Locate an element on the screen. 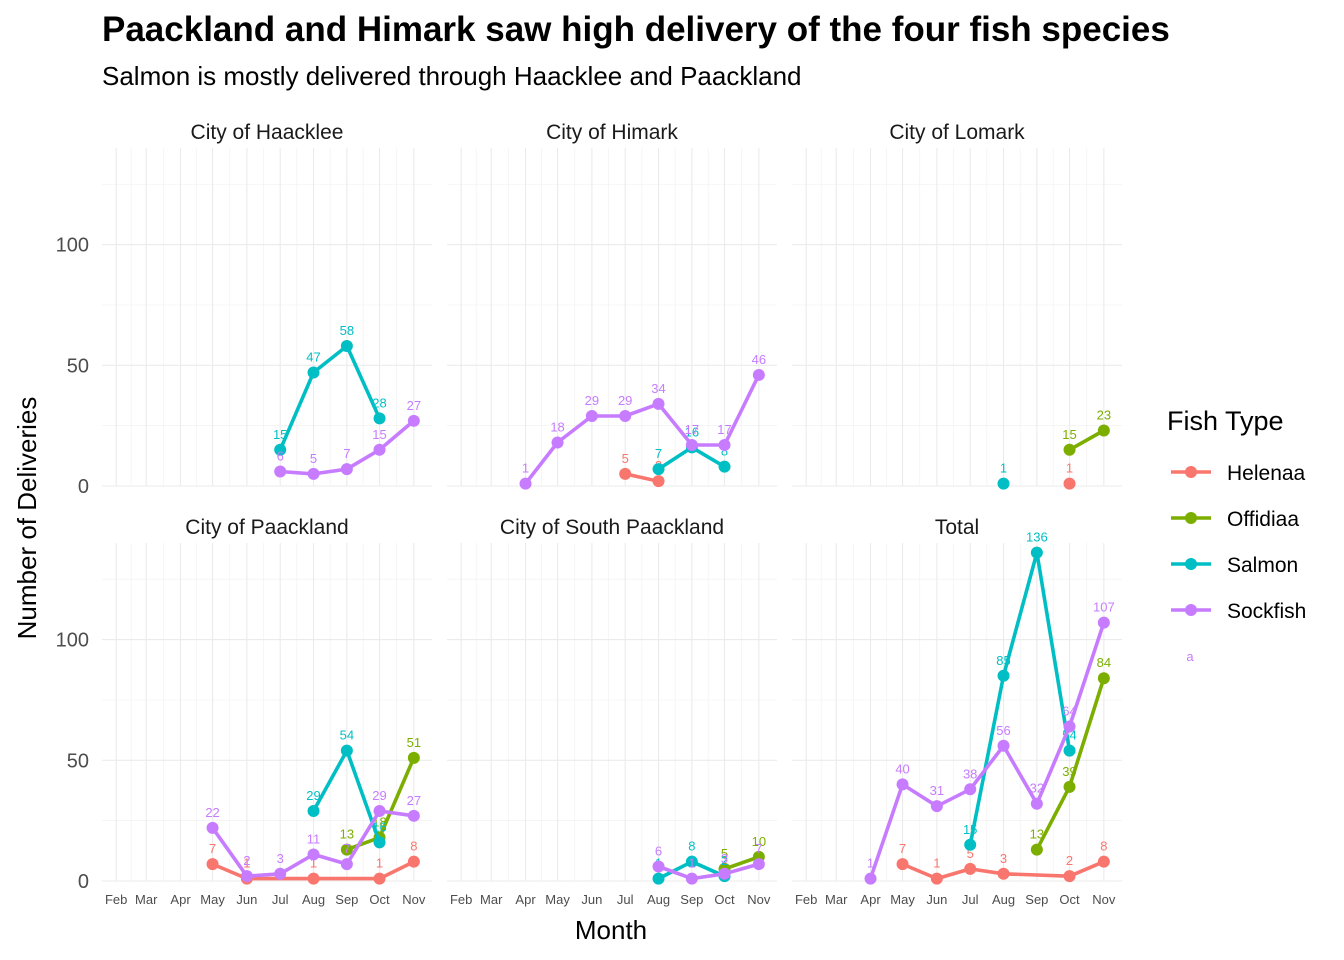  panel-city-of-himark: City of Himark527168118292934171746 is located at coordinates (612, 305).